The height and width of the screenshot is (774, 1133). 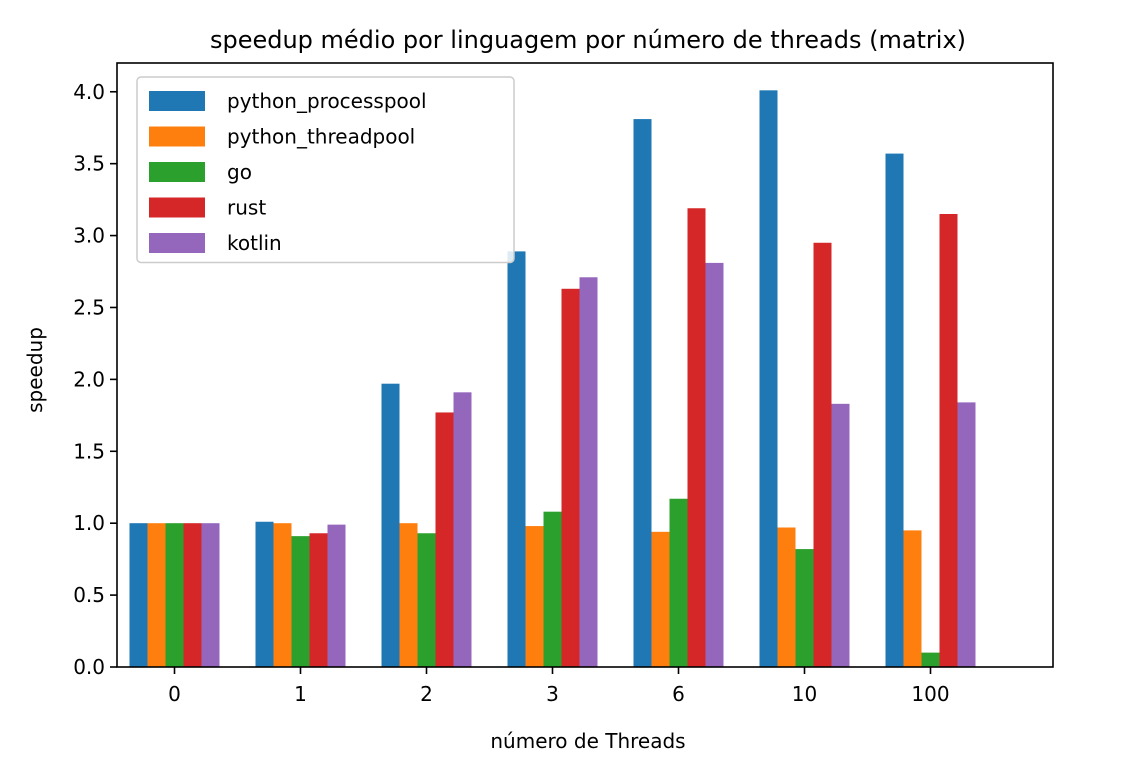 I want to click on legend-swatch-kotlin, so click(x=177, y=243).